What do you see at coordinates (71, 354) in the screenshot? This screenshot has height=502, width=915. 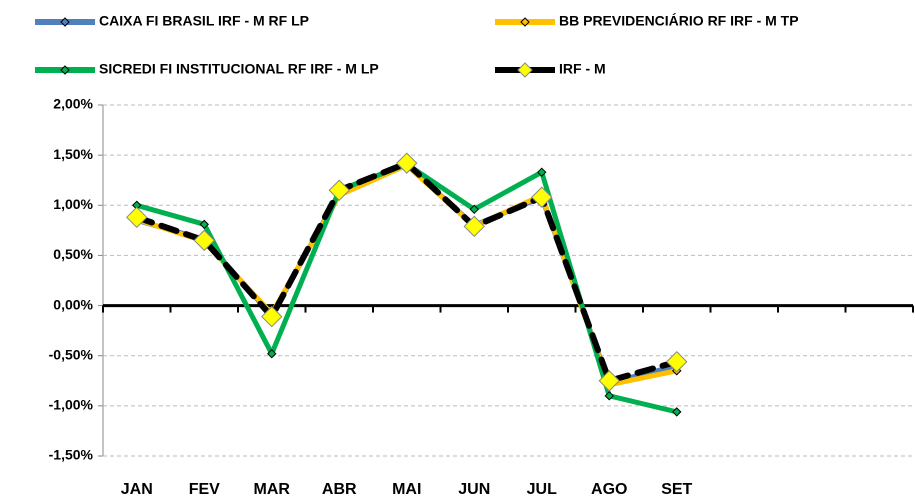 I see `y-tick-label: -0,50%` at bounding box center [71, 354].